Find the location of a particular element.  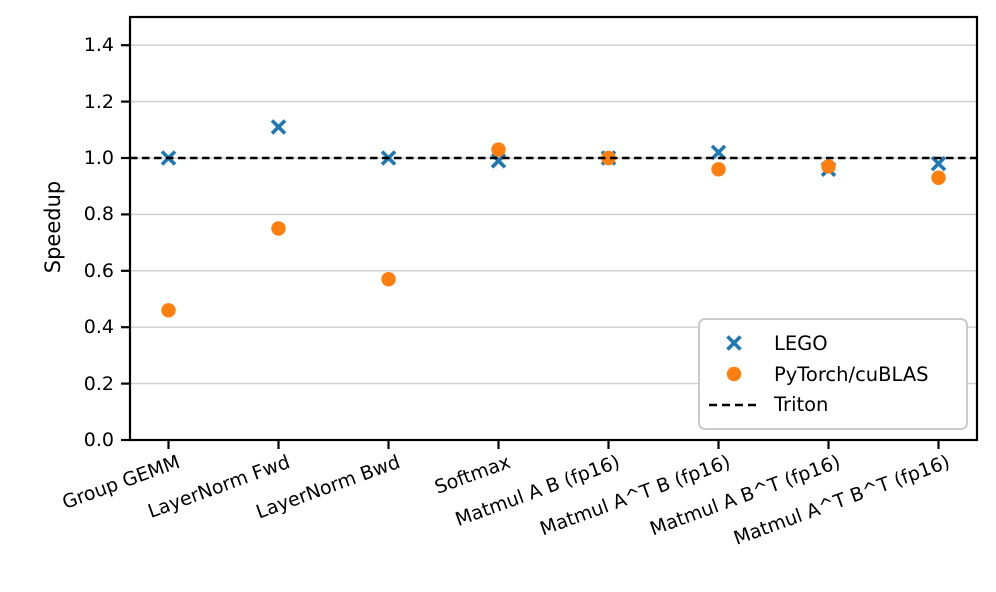

y-tick-label: 0.0 is located at coordinates (98, 440).